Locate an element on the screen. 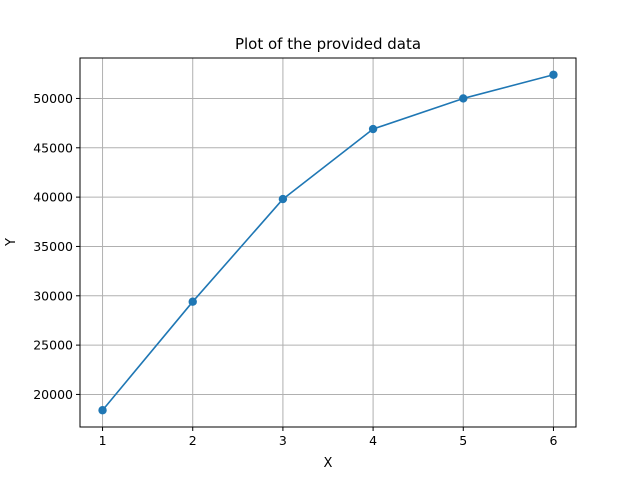 Image resolution: width=640 pixels, height=480 pixels. x-tick-label: 1 is located at coordinates (103, 440).